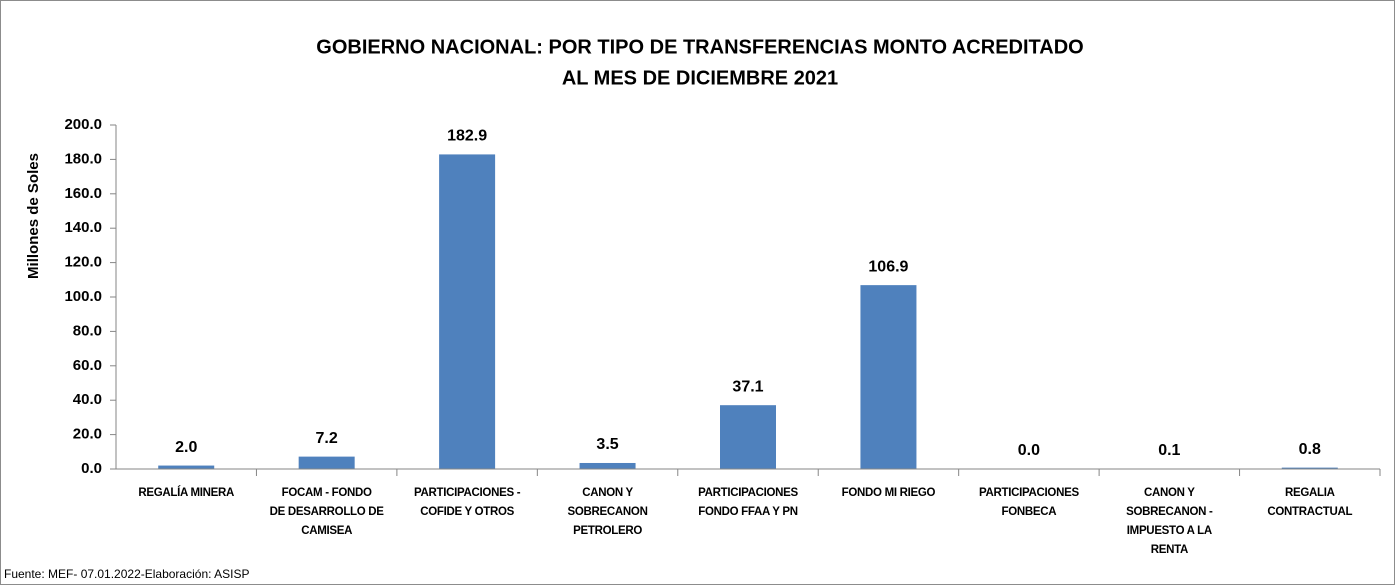  Describe the element at coordinates (747, 512) in the screenshot. I see `x-tick-label: FONDO FFAA Y PN` at that location.